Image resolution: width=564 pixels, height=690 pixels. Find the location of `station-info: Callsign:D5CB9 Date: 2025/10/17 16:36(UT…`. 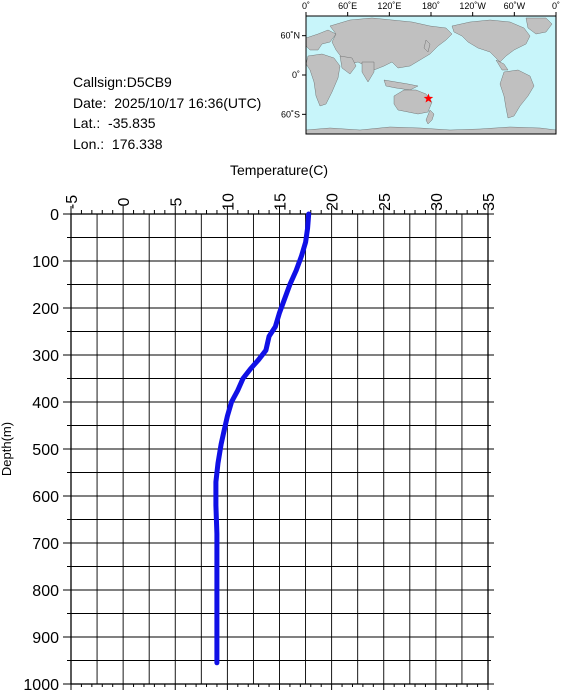

station-info: Callsign:D5CB9 Date: 2025/10/17 16:36(UT… is located at coordinates (167, 113).